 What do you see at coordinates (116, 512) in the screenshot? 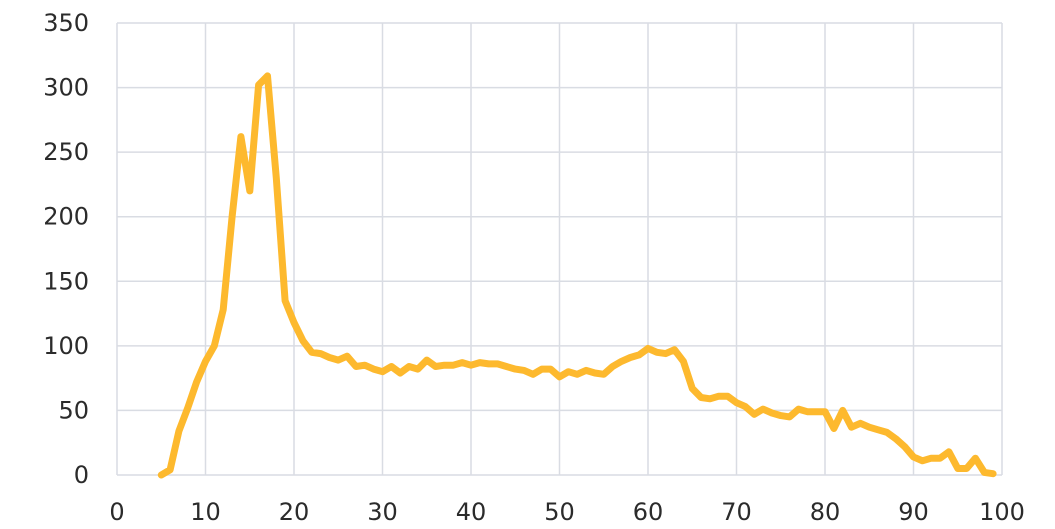
I see `x-tick-label: 0` at bounding box center [116, 512].